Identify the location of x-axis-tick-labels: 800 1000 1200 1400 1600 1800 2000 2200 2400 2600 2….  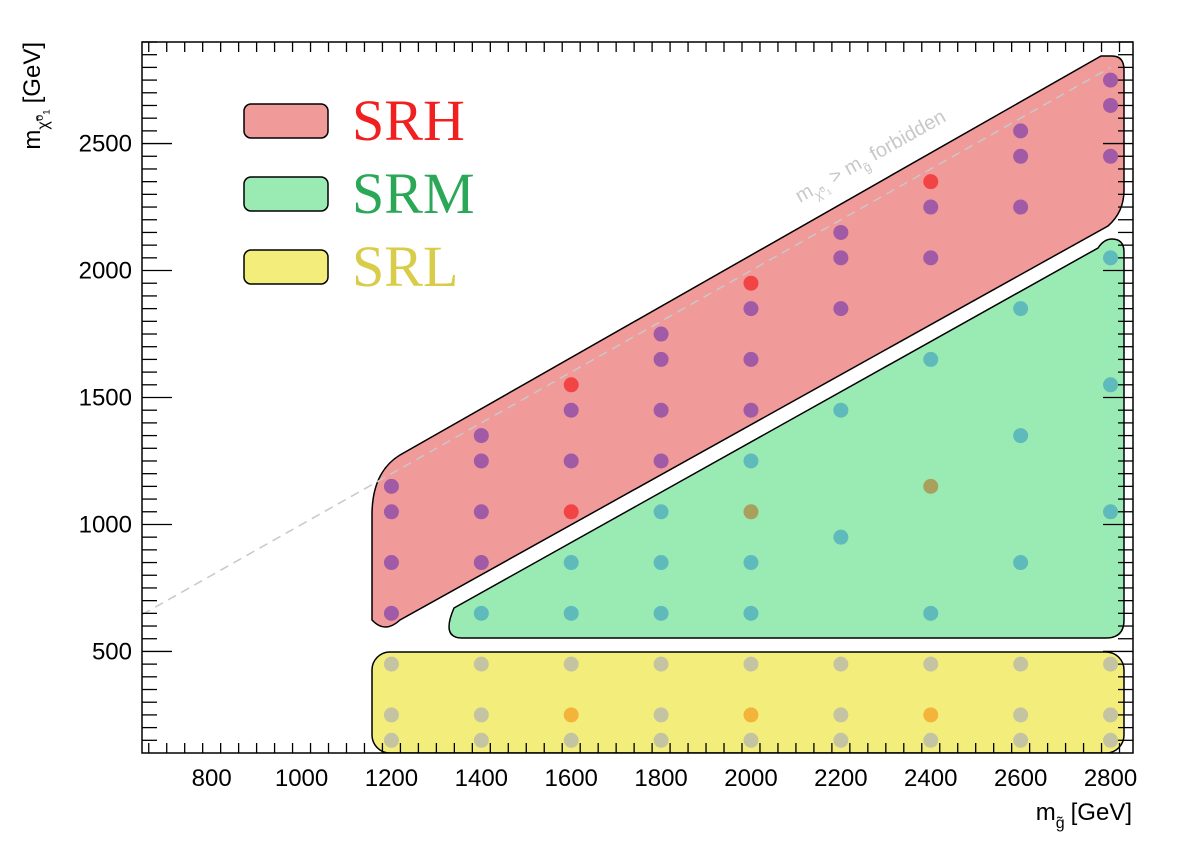
(665, 778).